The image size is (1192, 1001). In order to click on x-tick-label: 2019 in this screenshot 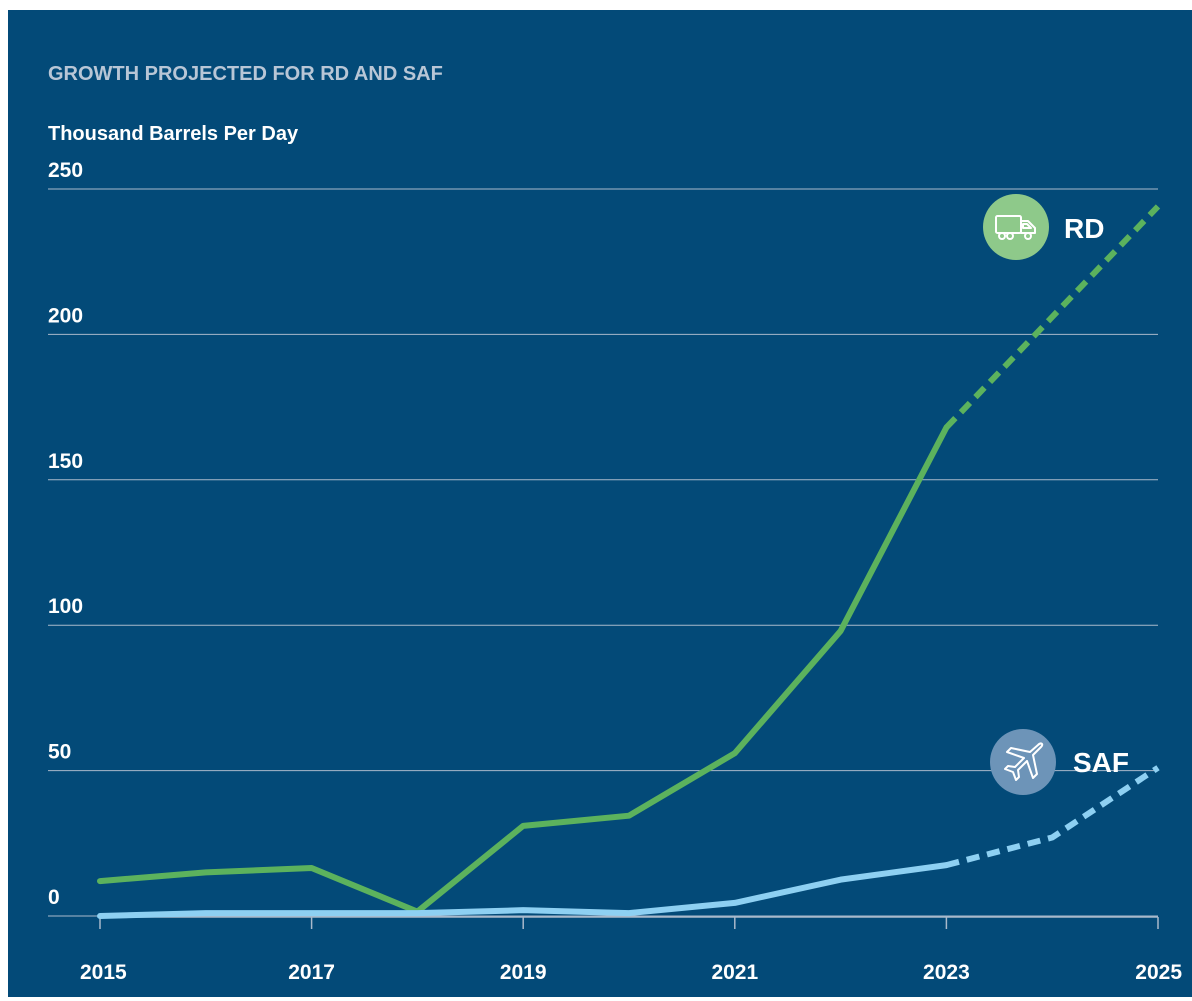, I will do `click(523, 972)`.